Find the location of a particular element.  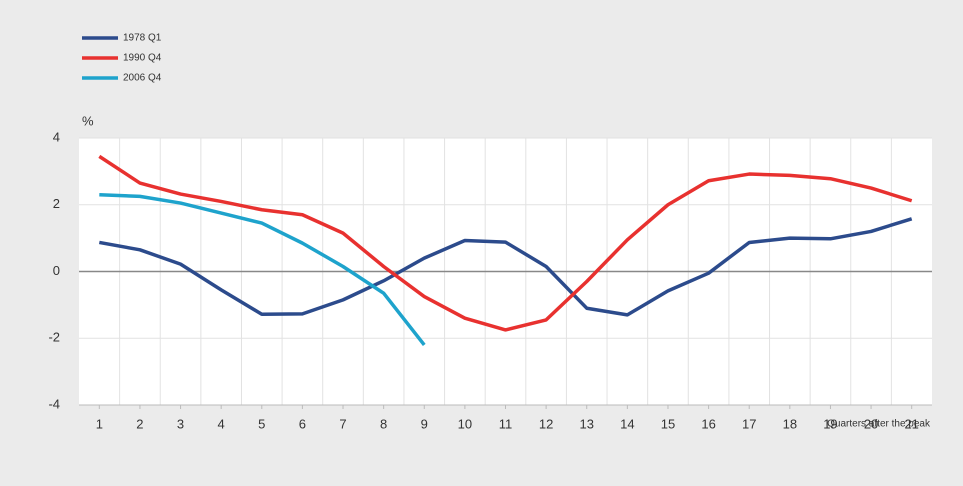

x-tick-label: 14 is located at coordinates (627, 423).